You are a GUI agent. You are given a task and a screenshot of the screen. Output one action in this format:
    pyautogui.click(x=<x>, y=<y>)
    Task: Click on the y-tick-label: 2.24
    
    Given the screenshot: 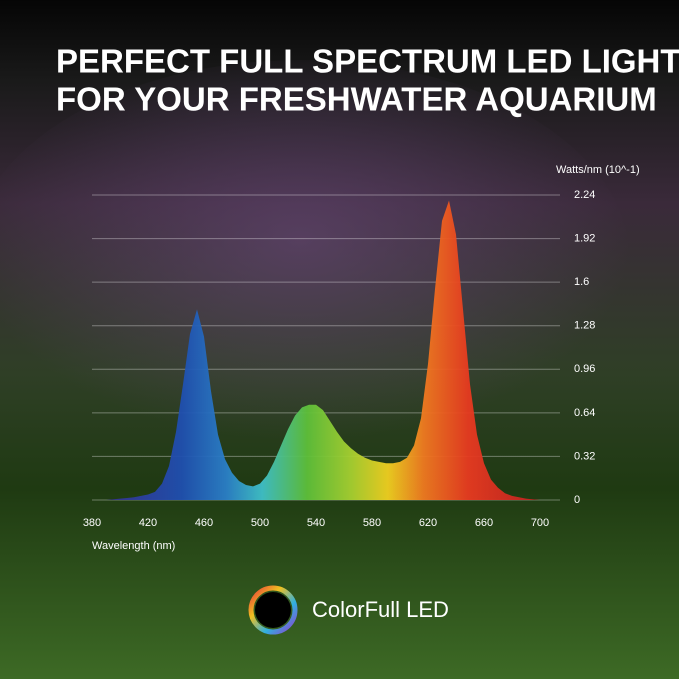 What is the action you would take?
    pyautogui.click(x=584, y=195)
    